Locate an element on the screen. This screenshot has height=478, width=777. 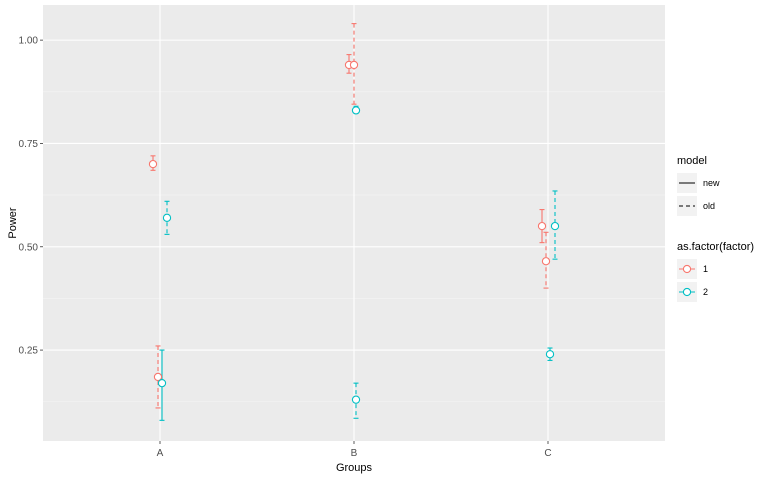
point-C-1-old is located at coordinates (546, 261).